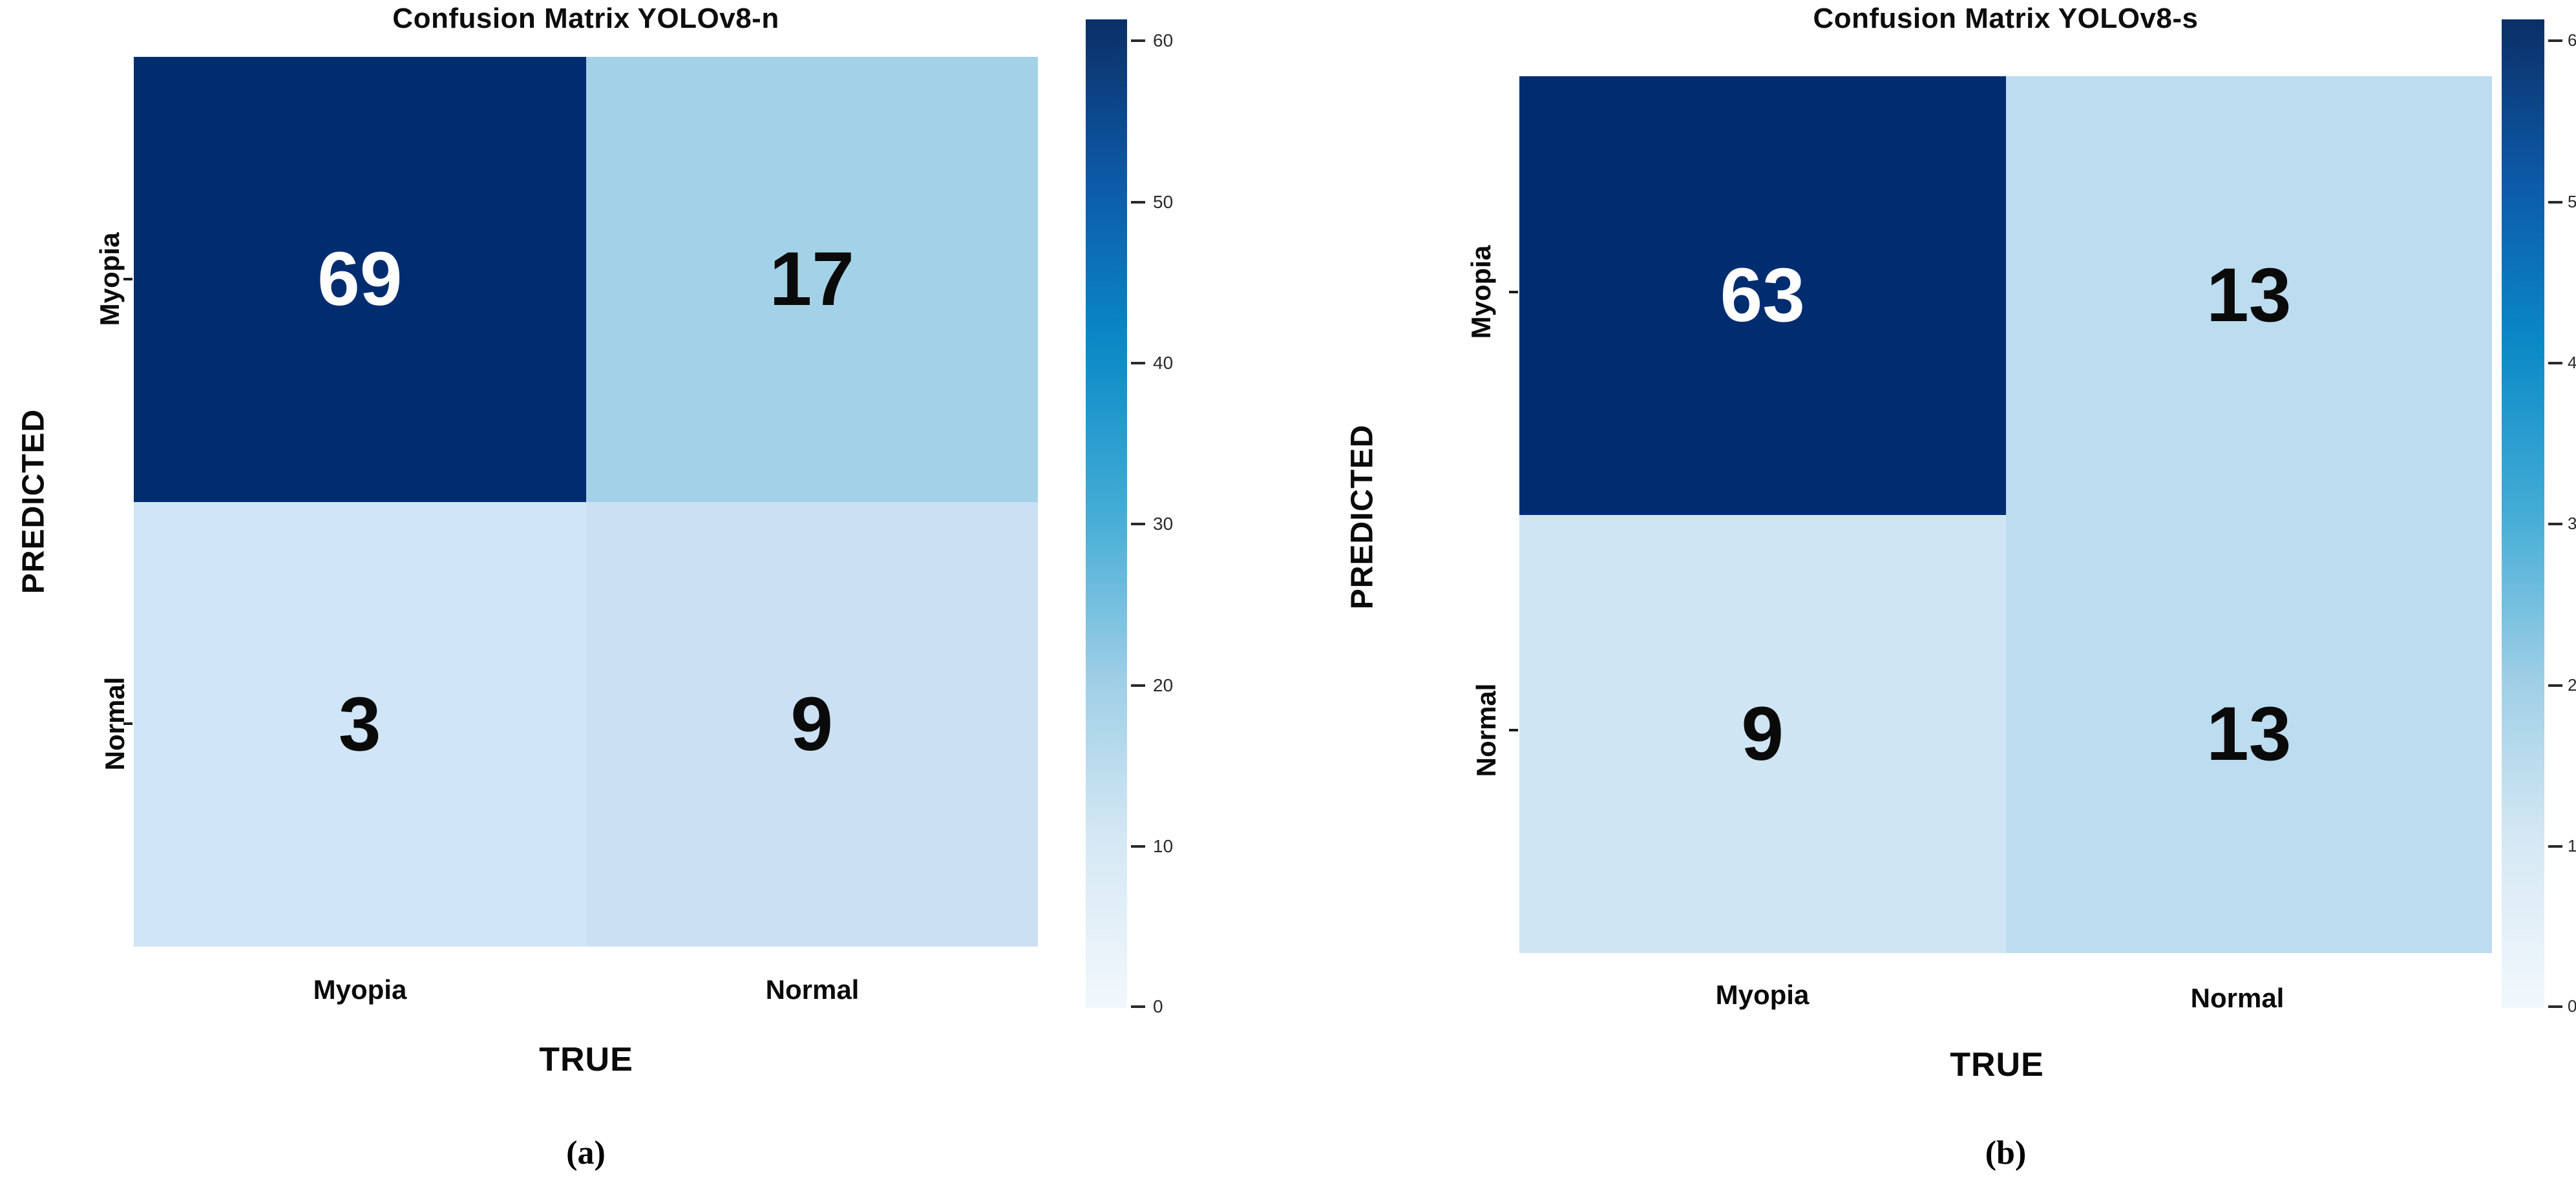 The height and width of the screenshot is (1196, 2576). What do you see at coordinates (33, 501) in the screenshot?
I see `panel-a-ylabel: PREDICTED` at bounding box center [33, 501].